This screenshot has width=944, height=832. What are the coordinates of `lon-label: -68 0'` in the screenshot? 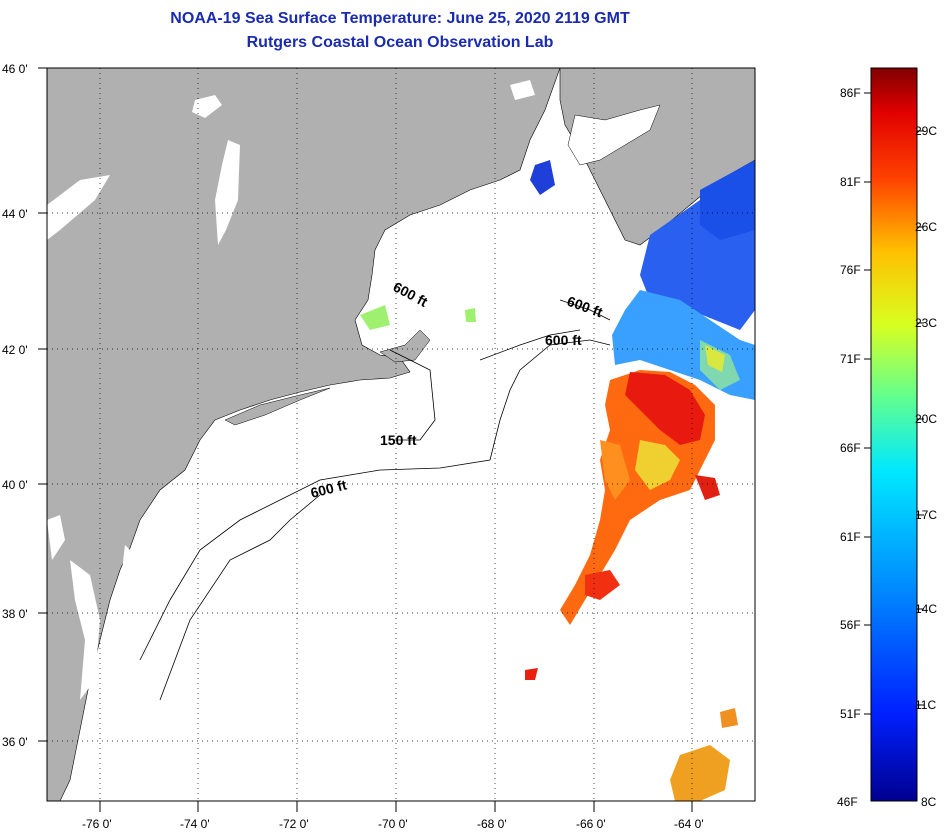 It's located at (492, 824).